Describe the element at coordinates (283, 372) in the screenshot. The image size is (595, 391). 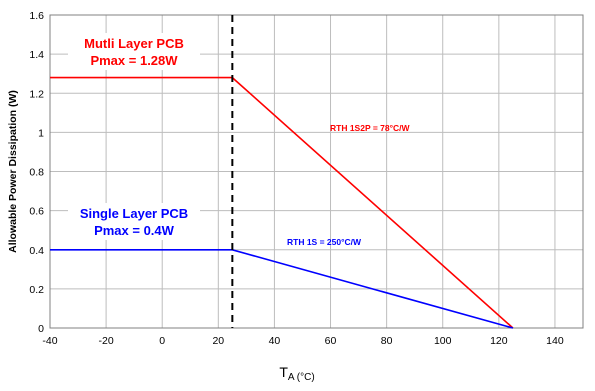
I see `x-axis-label-main: T` at that location.